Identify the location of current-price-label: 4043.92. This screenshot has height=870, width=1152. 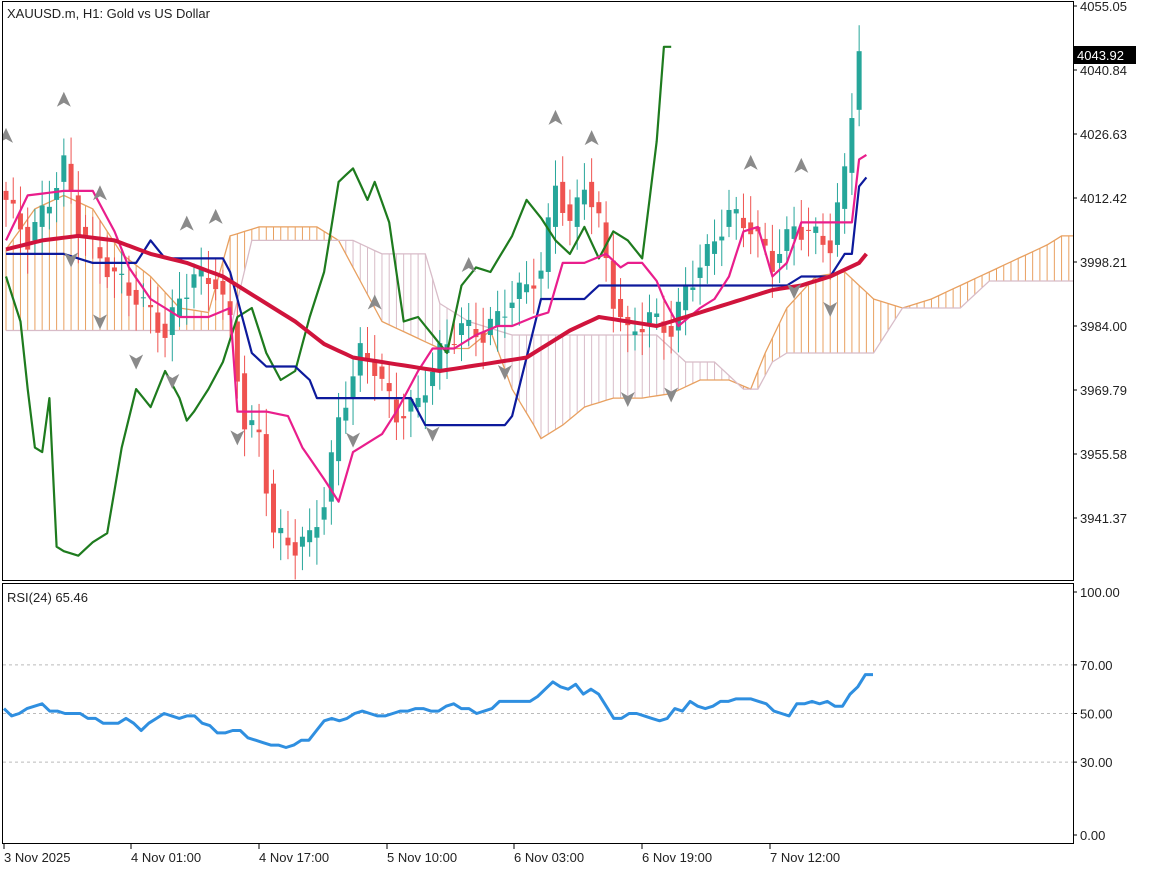
(1100, 55).